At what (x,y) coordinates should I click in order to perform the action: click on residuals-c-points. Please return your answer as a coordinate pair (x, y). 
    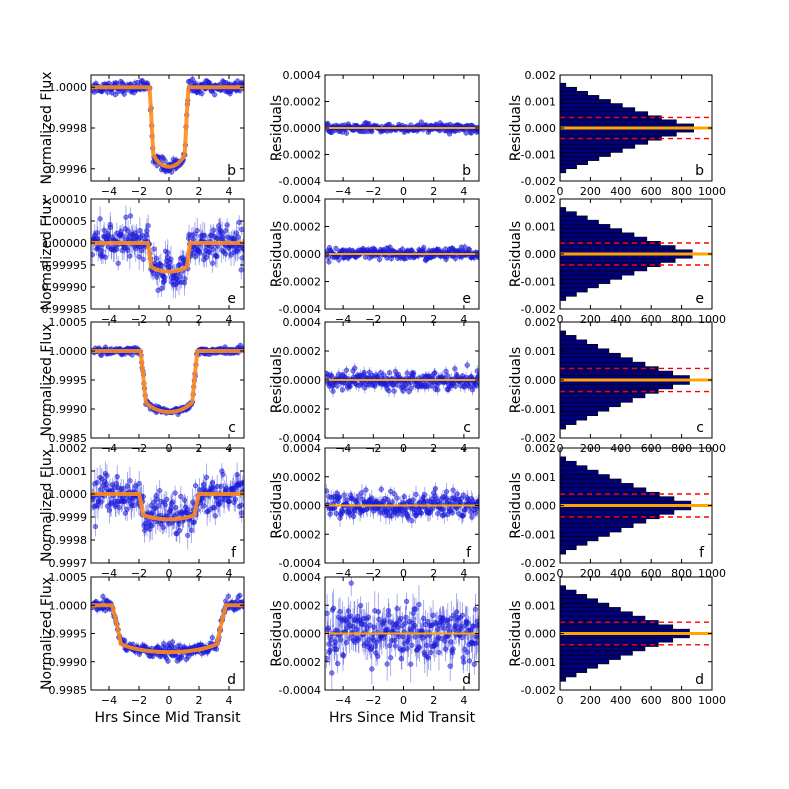
    Looking at the image, I should click on (402, 379).